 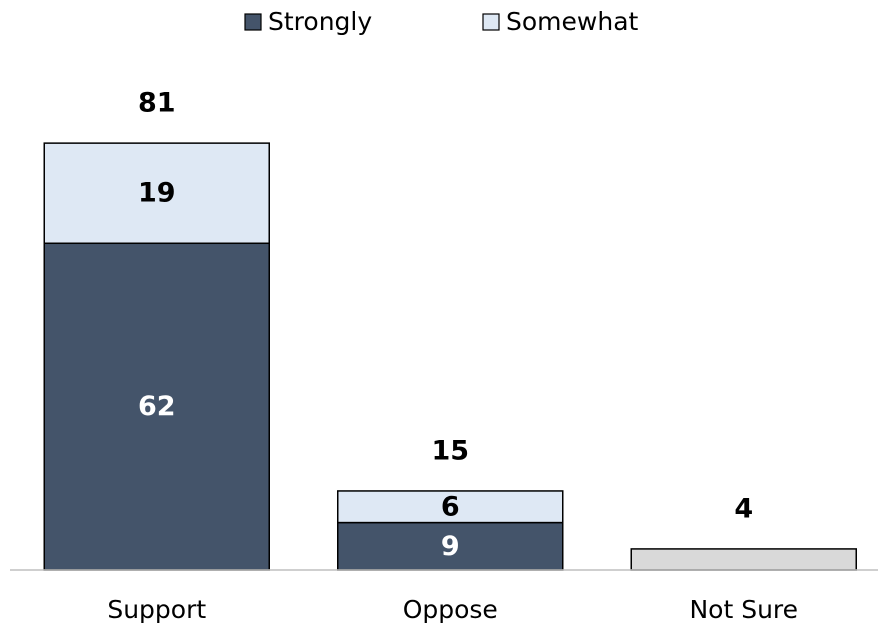 I want to click on segment-label: 9, so click(x=450, y=546).